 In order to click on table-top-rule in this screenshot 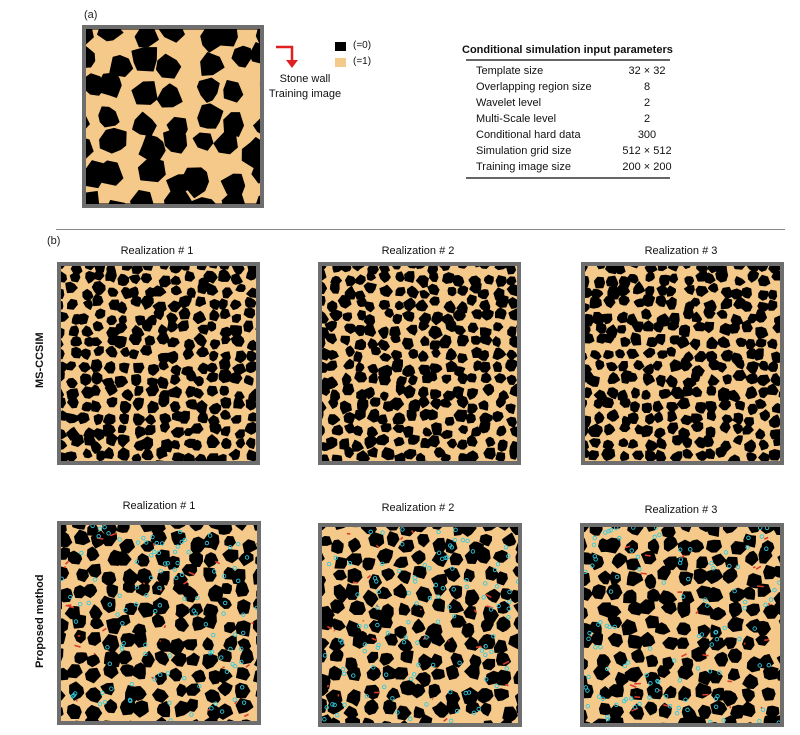, I will do `click(568, 60)`.